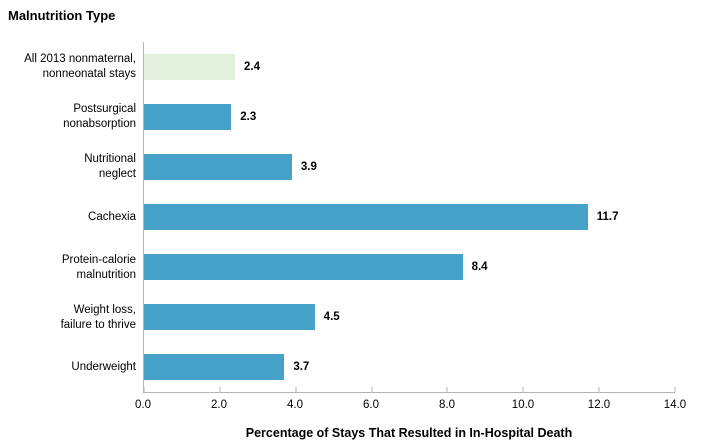 Image resolution: width=708 pixels, height=447 pixels. I want to click on x-tick-label: 8.0, so click(447, 405).